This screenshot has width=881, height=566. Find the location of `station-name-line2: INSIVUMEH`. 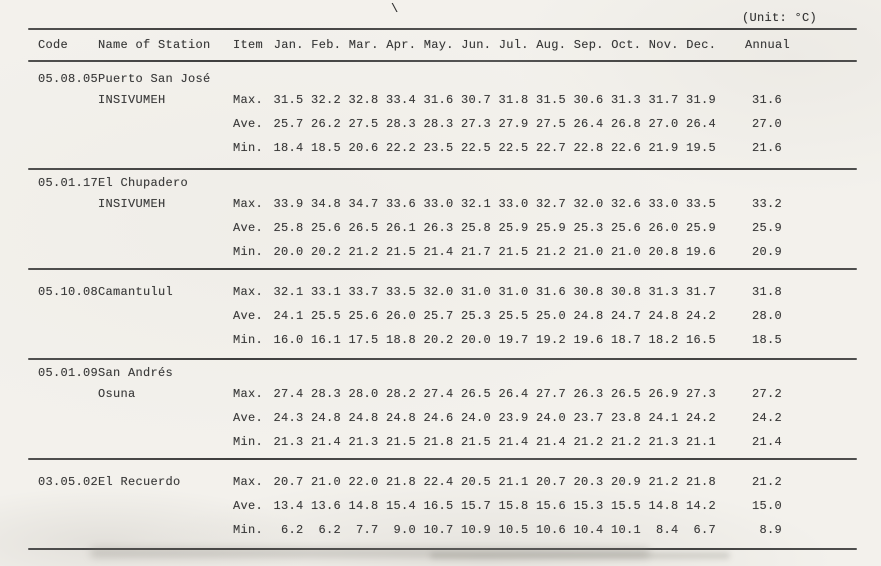

station-name-line2: INSIVUMEH is located at coordinates (132, 100).